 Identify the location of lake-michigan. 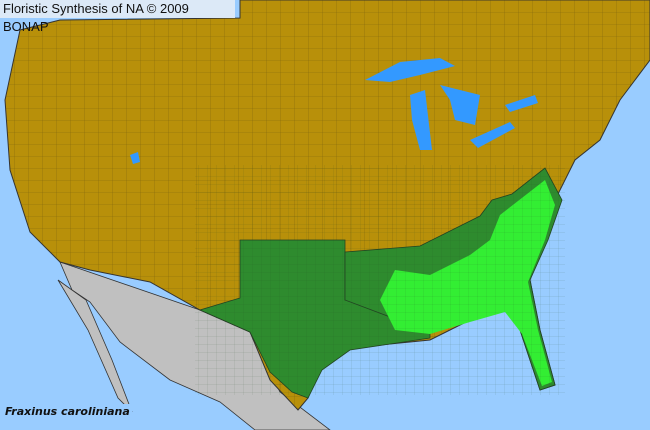
(421, 120).